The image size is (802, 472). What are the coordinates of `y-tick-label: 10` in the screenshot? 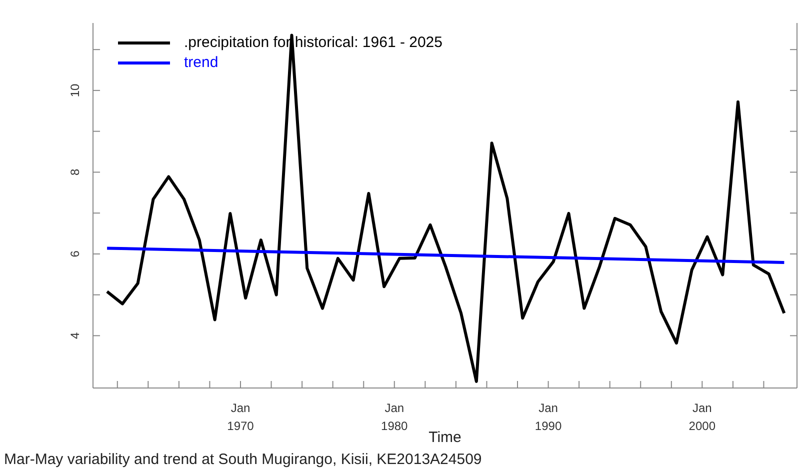 It's located at (75, 90).